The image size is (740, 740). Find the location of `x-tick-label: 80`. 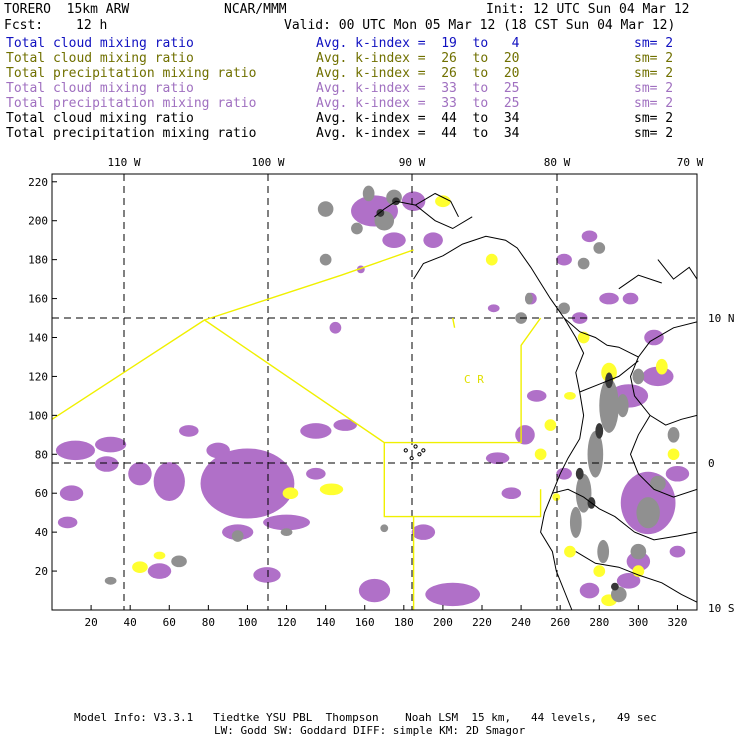

x-tick-label: 80 is located at coordinates (208, 622).